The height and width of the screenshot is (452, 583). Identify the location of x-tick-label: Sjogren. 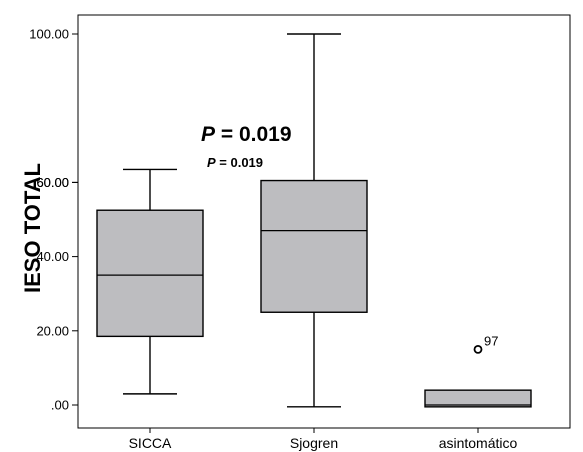
(314, 443).